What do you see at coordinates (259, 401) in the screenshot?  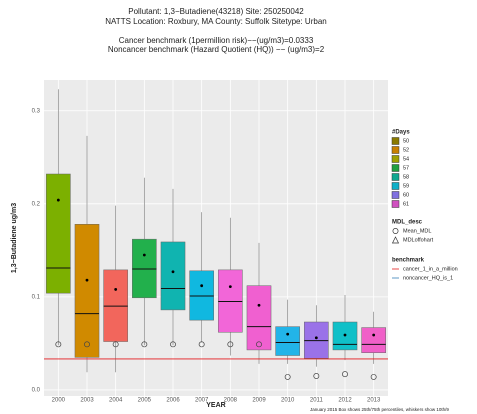 I see `x-tick-label: 2009` at bounding box center [259, 401].